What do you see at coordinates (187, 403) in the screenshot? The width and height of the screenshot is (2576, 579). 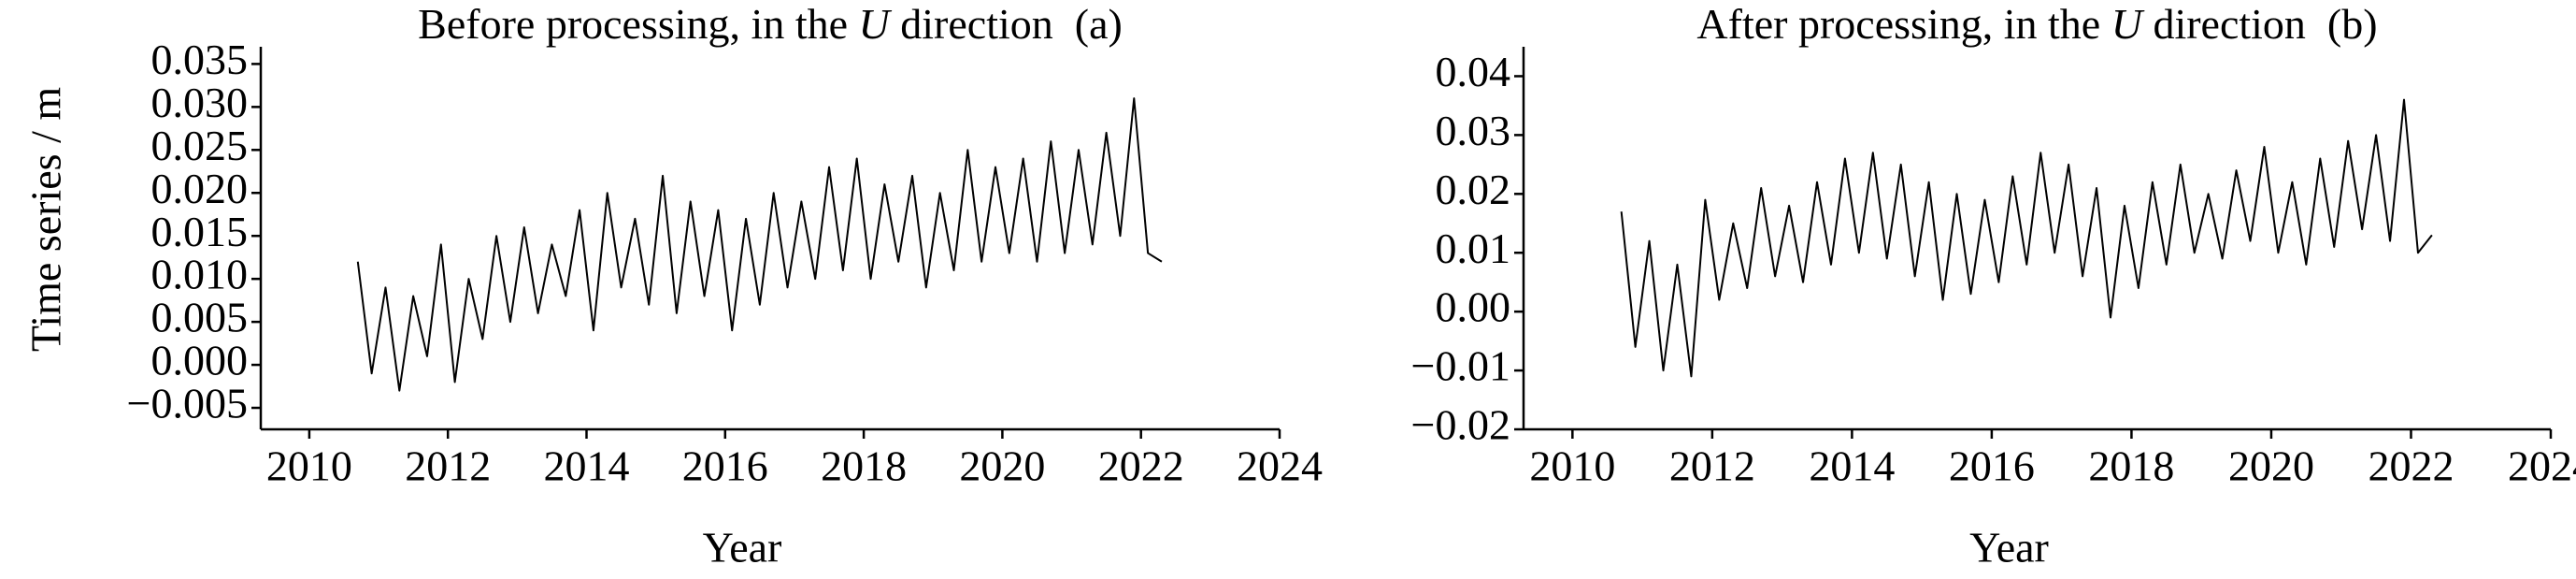 I see `y-tick-label: −0.005` at bounding box center [187, 403].